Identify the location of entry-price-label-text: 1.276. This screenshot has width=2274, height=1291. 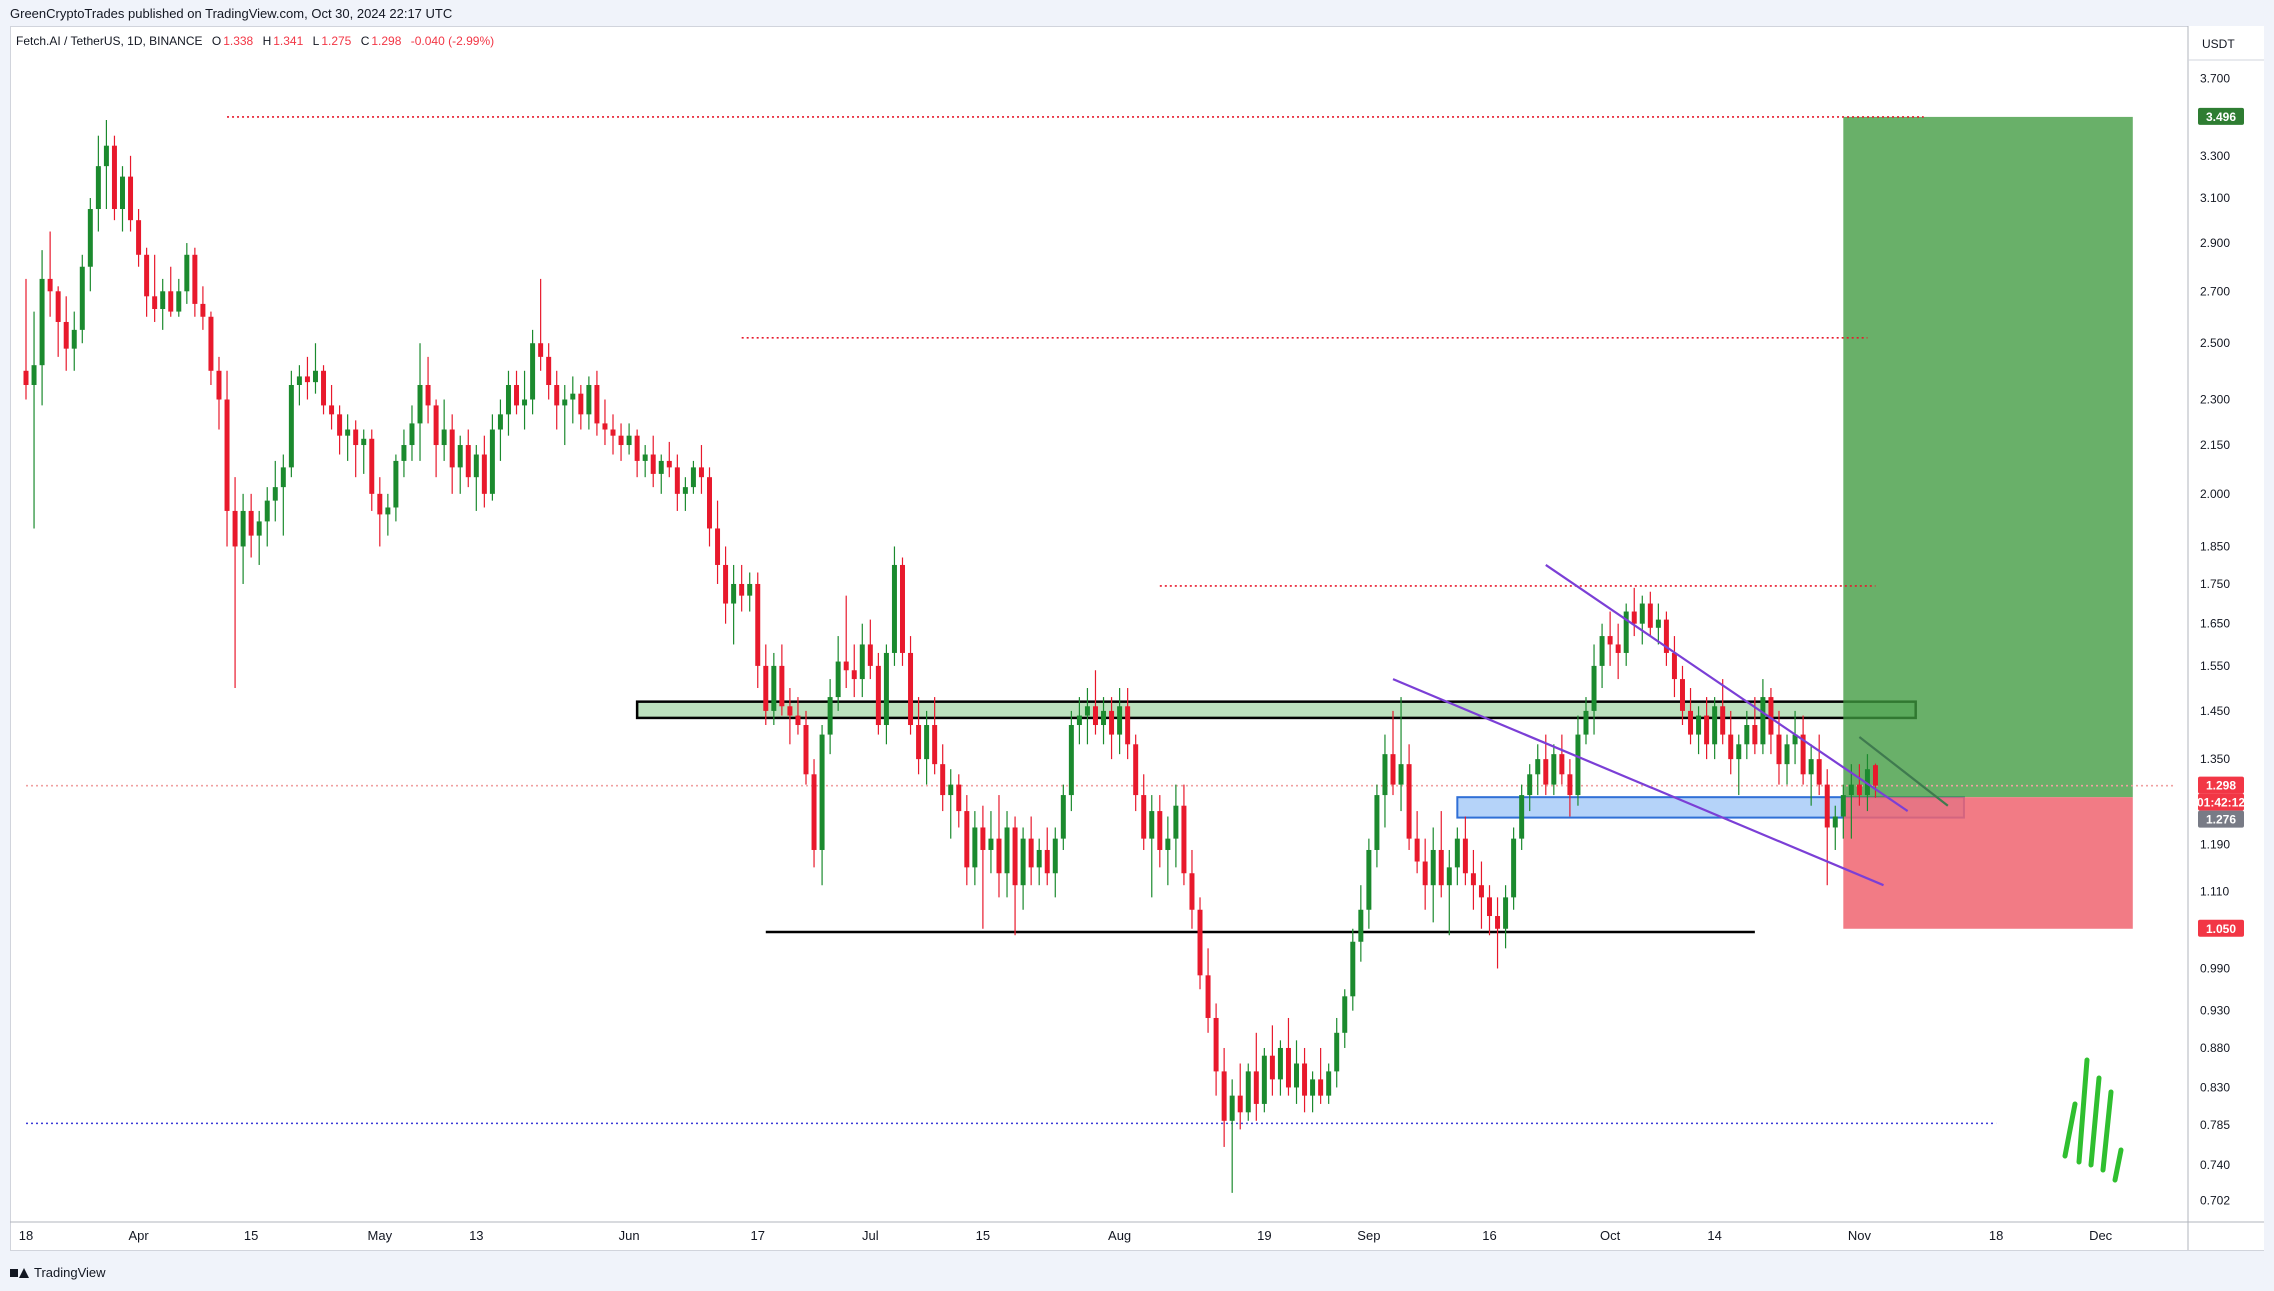
(2221, 820).